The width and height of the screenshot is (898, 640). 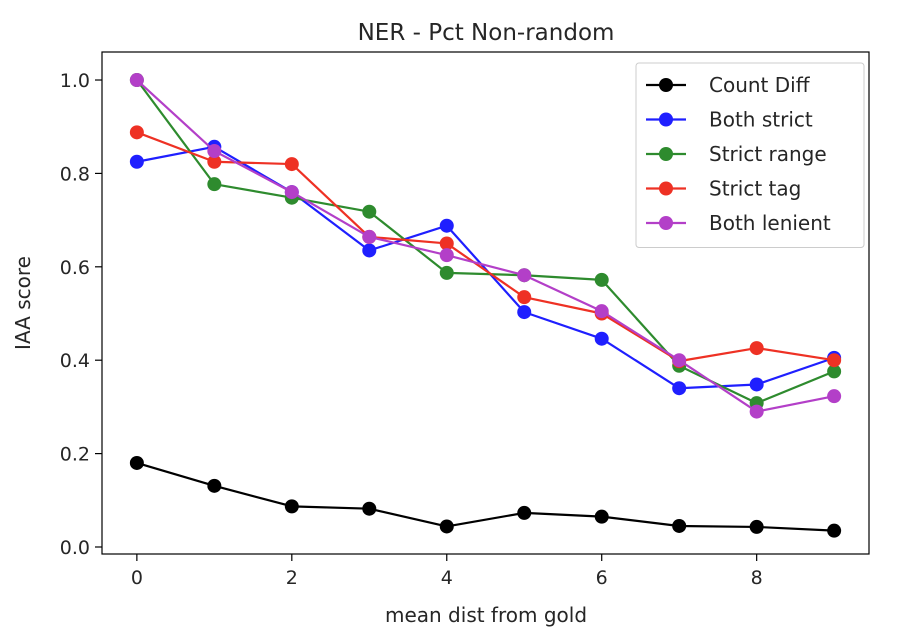 What do you see at coordinates (761, 120) in the screenshot?
I see `legend-label-both-strict: Both strict` at bounding box center [761, 120].